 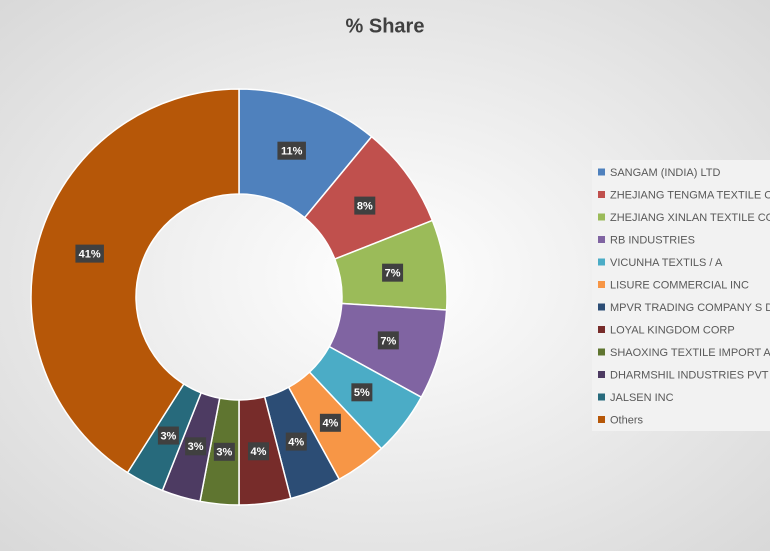 What do you see at coordinates (652, 240) in the screenshot?
I see `legend-label: RB INDUSTRIES` at bounding box center [652, 240].